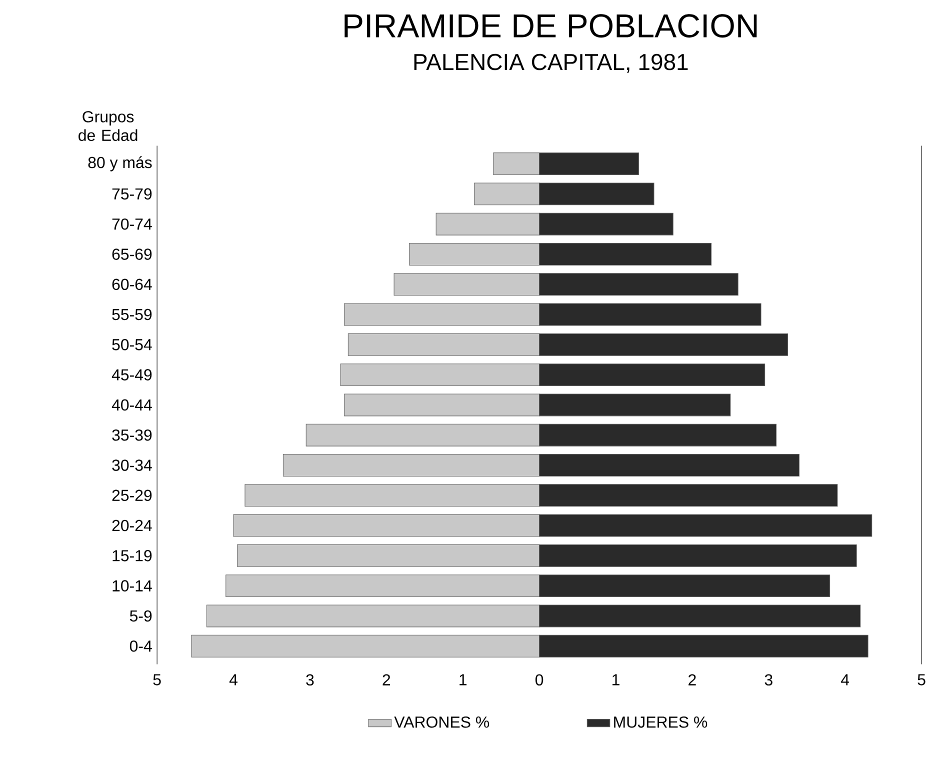 This screenshot has height=772, width=931. Describe the element at coordinates (132, 374) in the screenshot. I see `y-tick-label: 45-49` at that location.